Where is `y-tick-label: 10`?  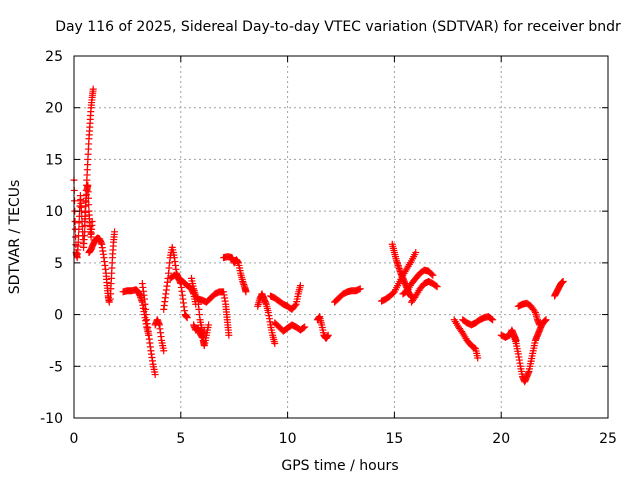 y-tick-label: 10 is located at coordinates (54, 212).